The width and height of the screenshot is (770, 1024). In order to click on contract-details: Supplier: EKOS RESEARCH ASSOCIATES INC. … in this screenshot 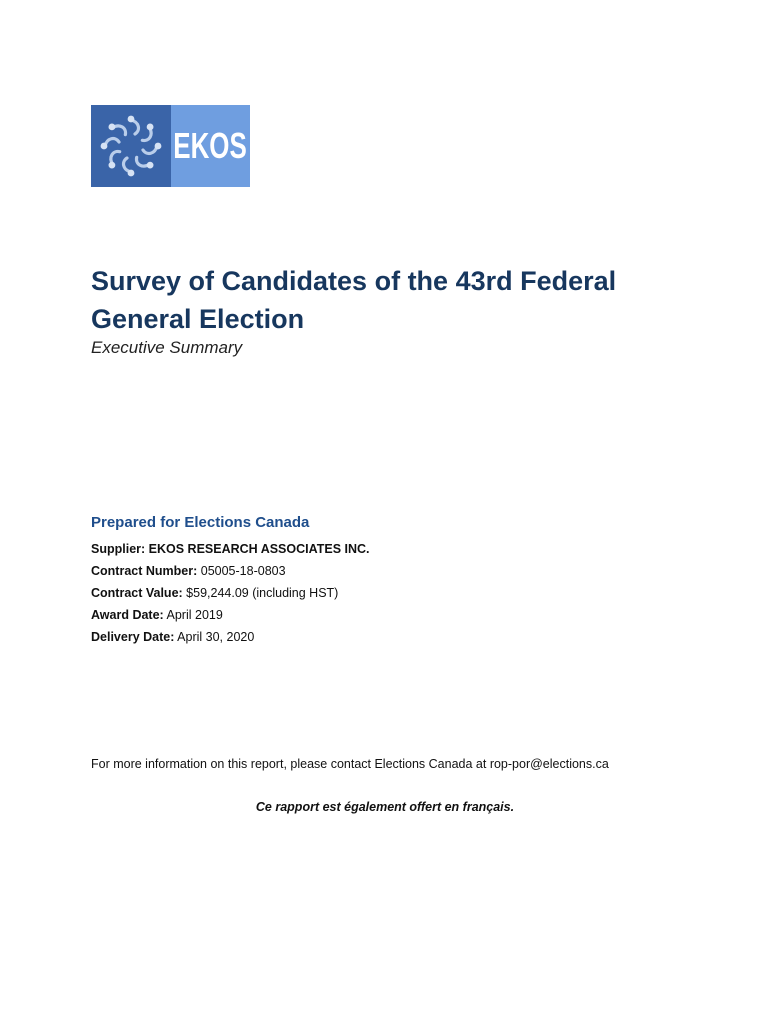, I will do `click(230, 595)`.